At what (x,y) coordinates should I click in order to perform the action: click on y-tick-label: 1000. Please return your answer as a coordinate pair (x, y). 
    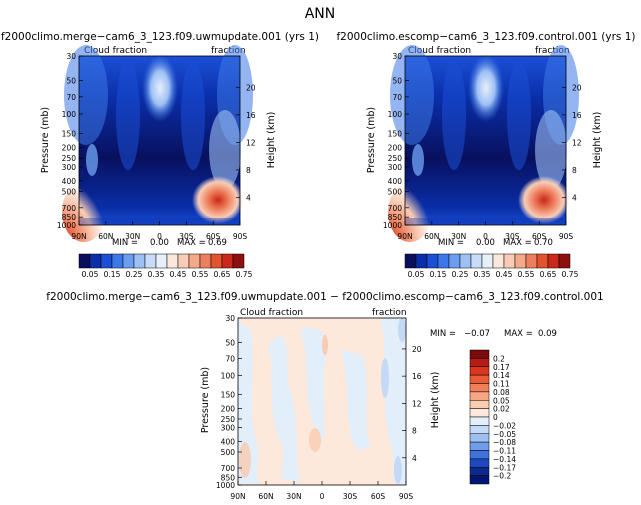
    Looking at the image, I should click on (225, 485).